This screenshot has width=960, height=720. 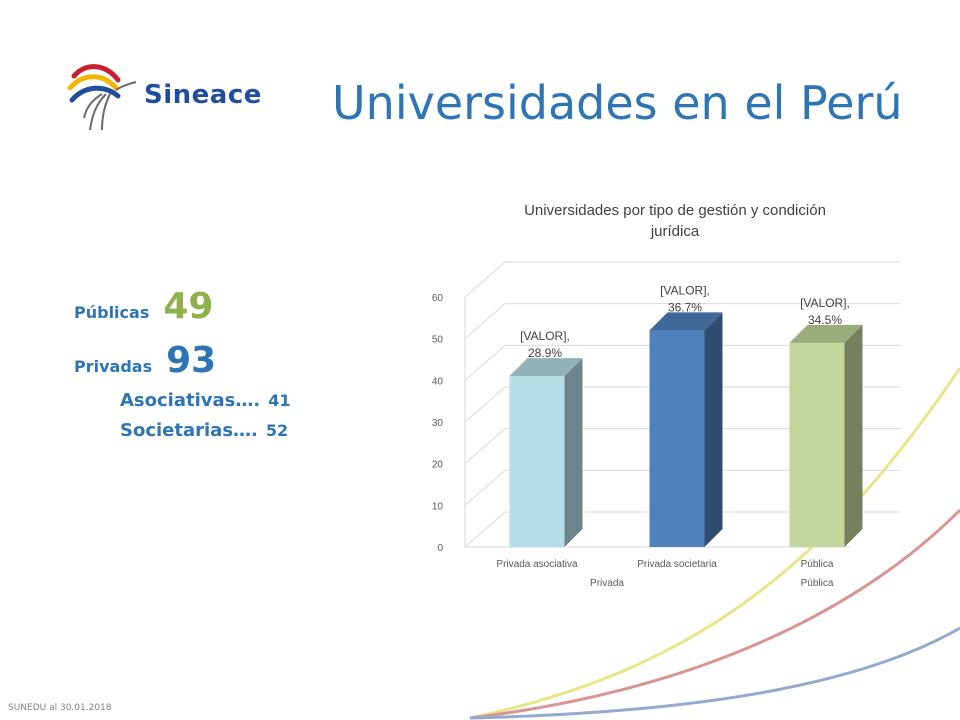 I want to click on chart-data-label: 34.5%, so click(x=825, y=320).